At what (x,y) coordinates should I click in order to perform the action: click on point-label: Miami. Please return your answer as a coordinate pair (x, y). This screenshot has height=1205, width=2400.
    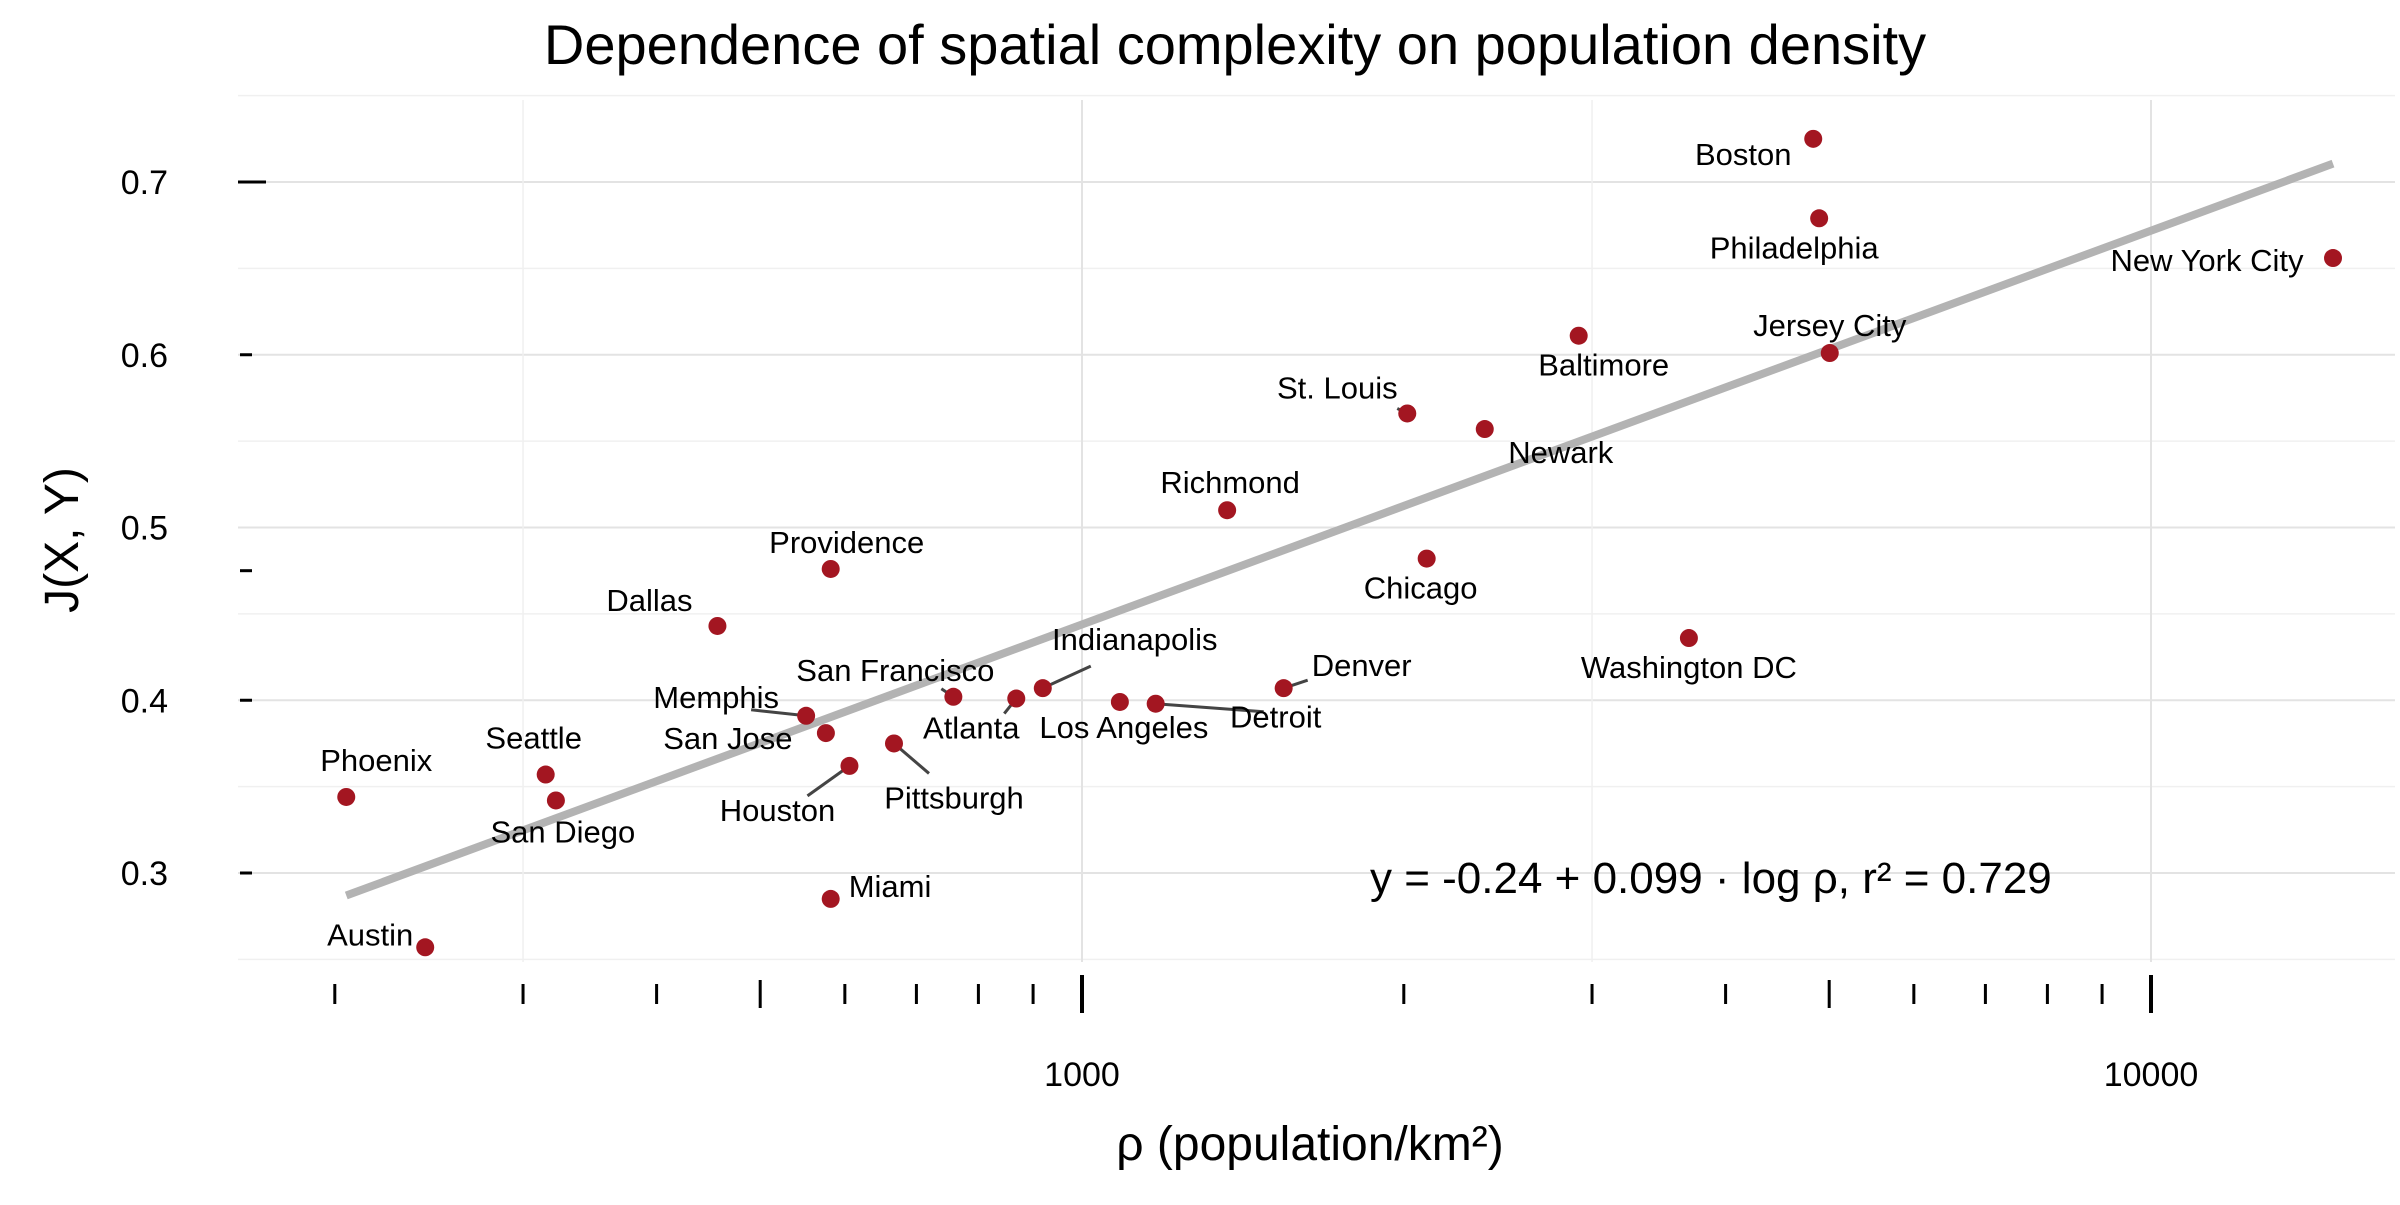
    Looking at the image, I should click on (890, 886).